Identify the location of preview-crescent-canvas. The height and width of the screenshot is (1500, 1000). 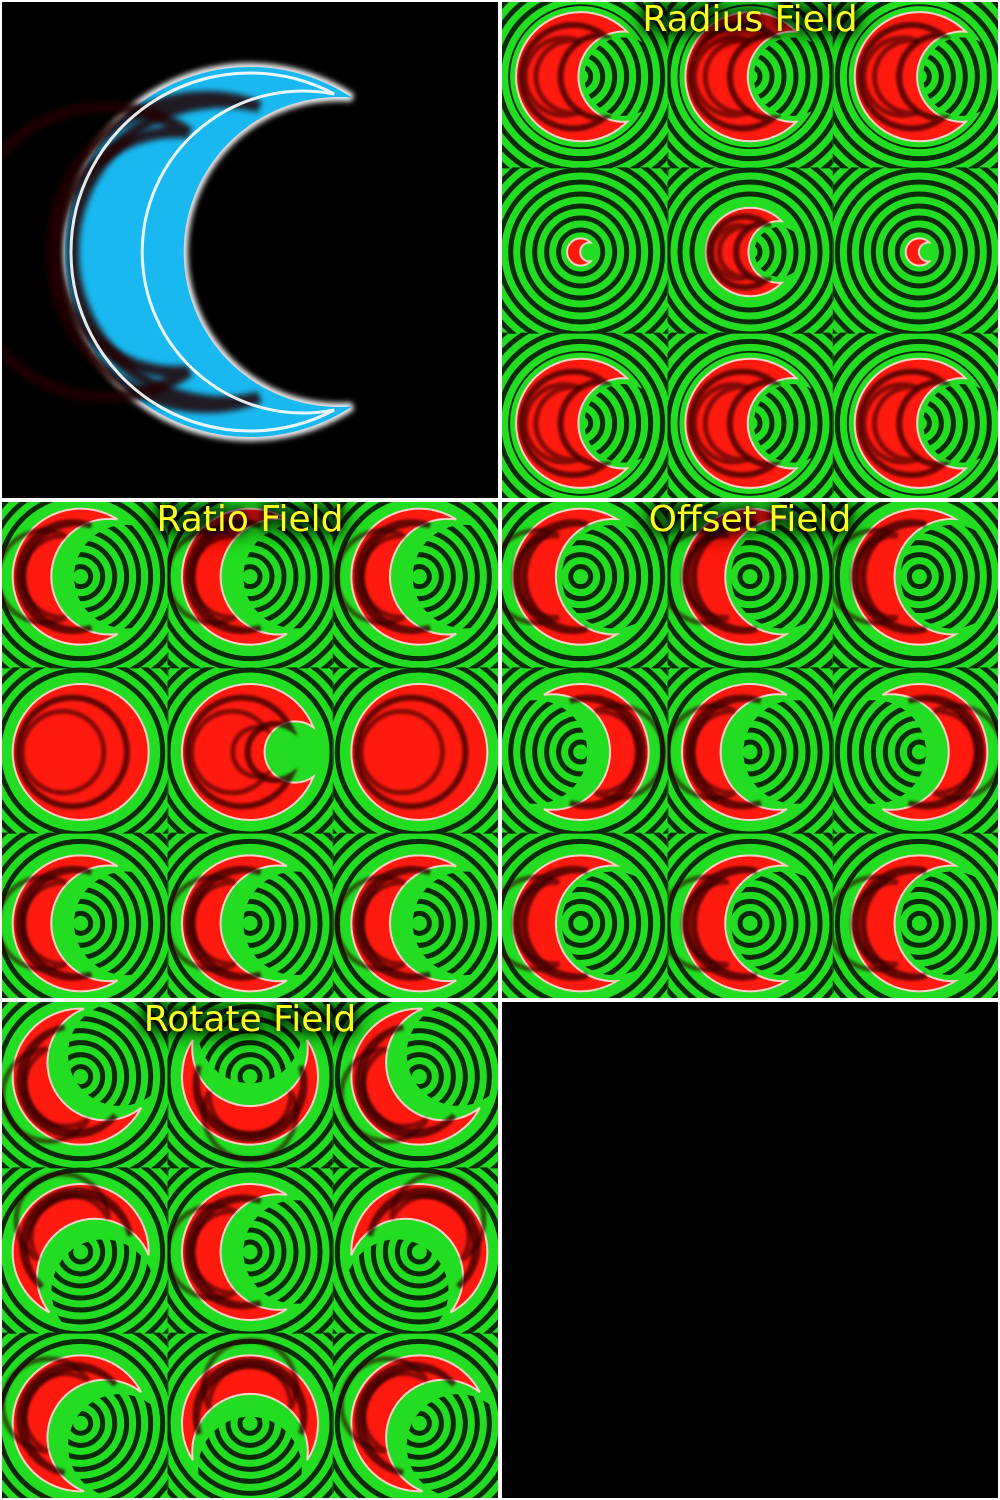
(178, 252).